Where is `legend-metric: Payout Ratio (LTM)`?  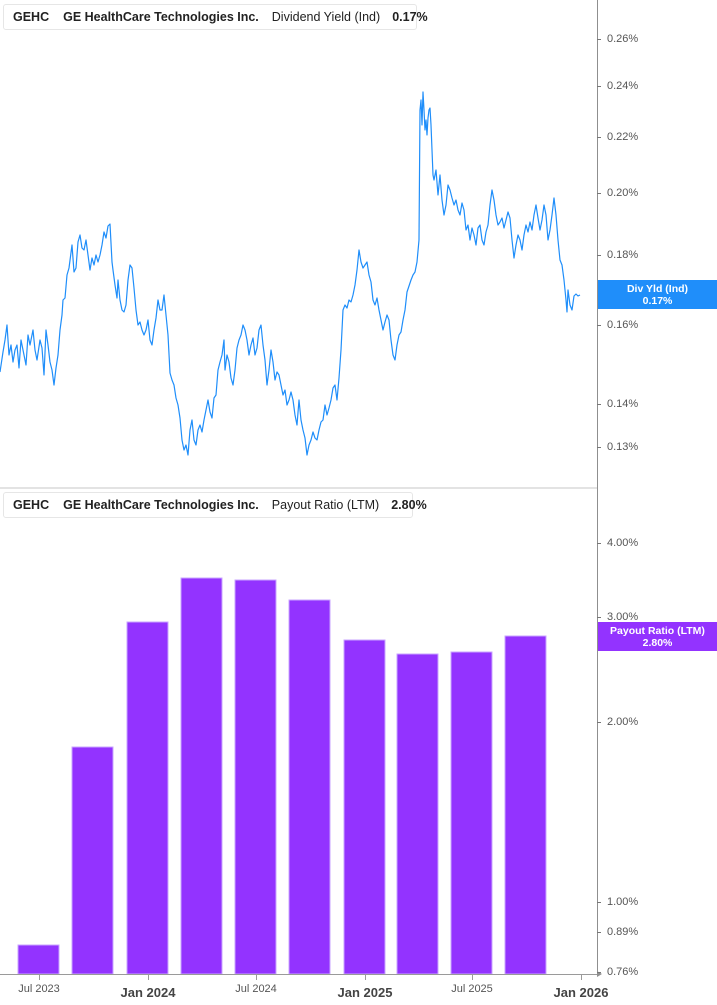 legend-metric: Payout Ratio (LTM) is located at coordinates (325, 505).